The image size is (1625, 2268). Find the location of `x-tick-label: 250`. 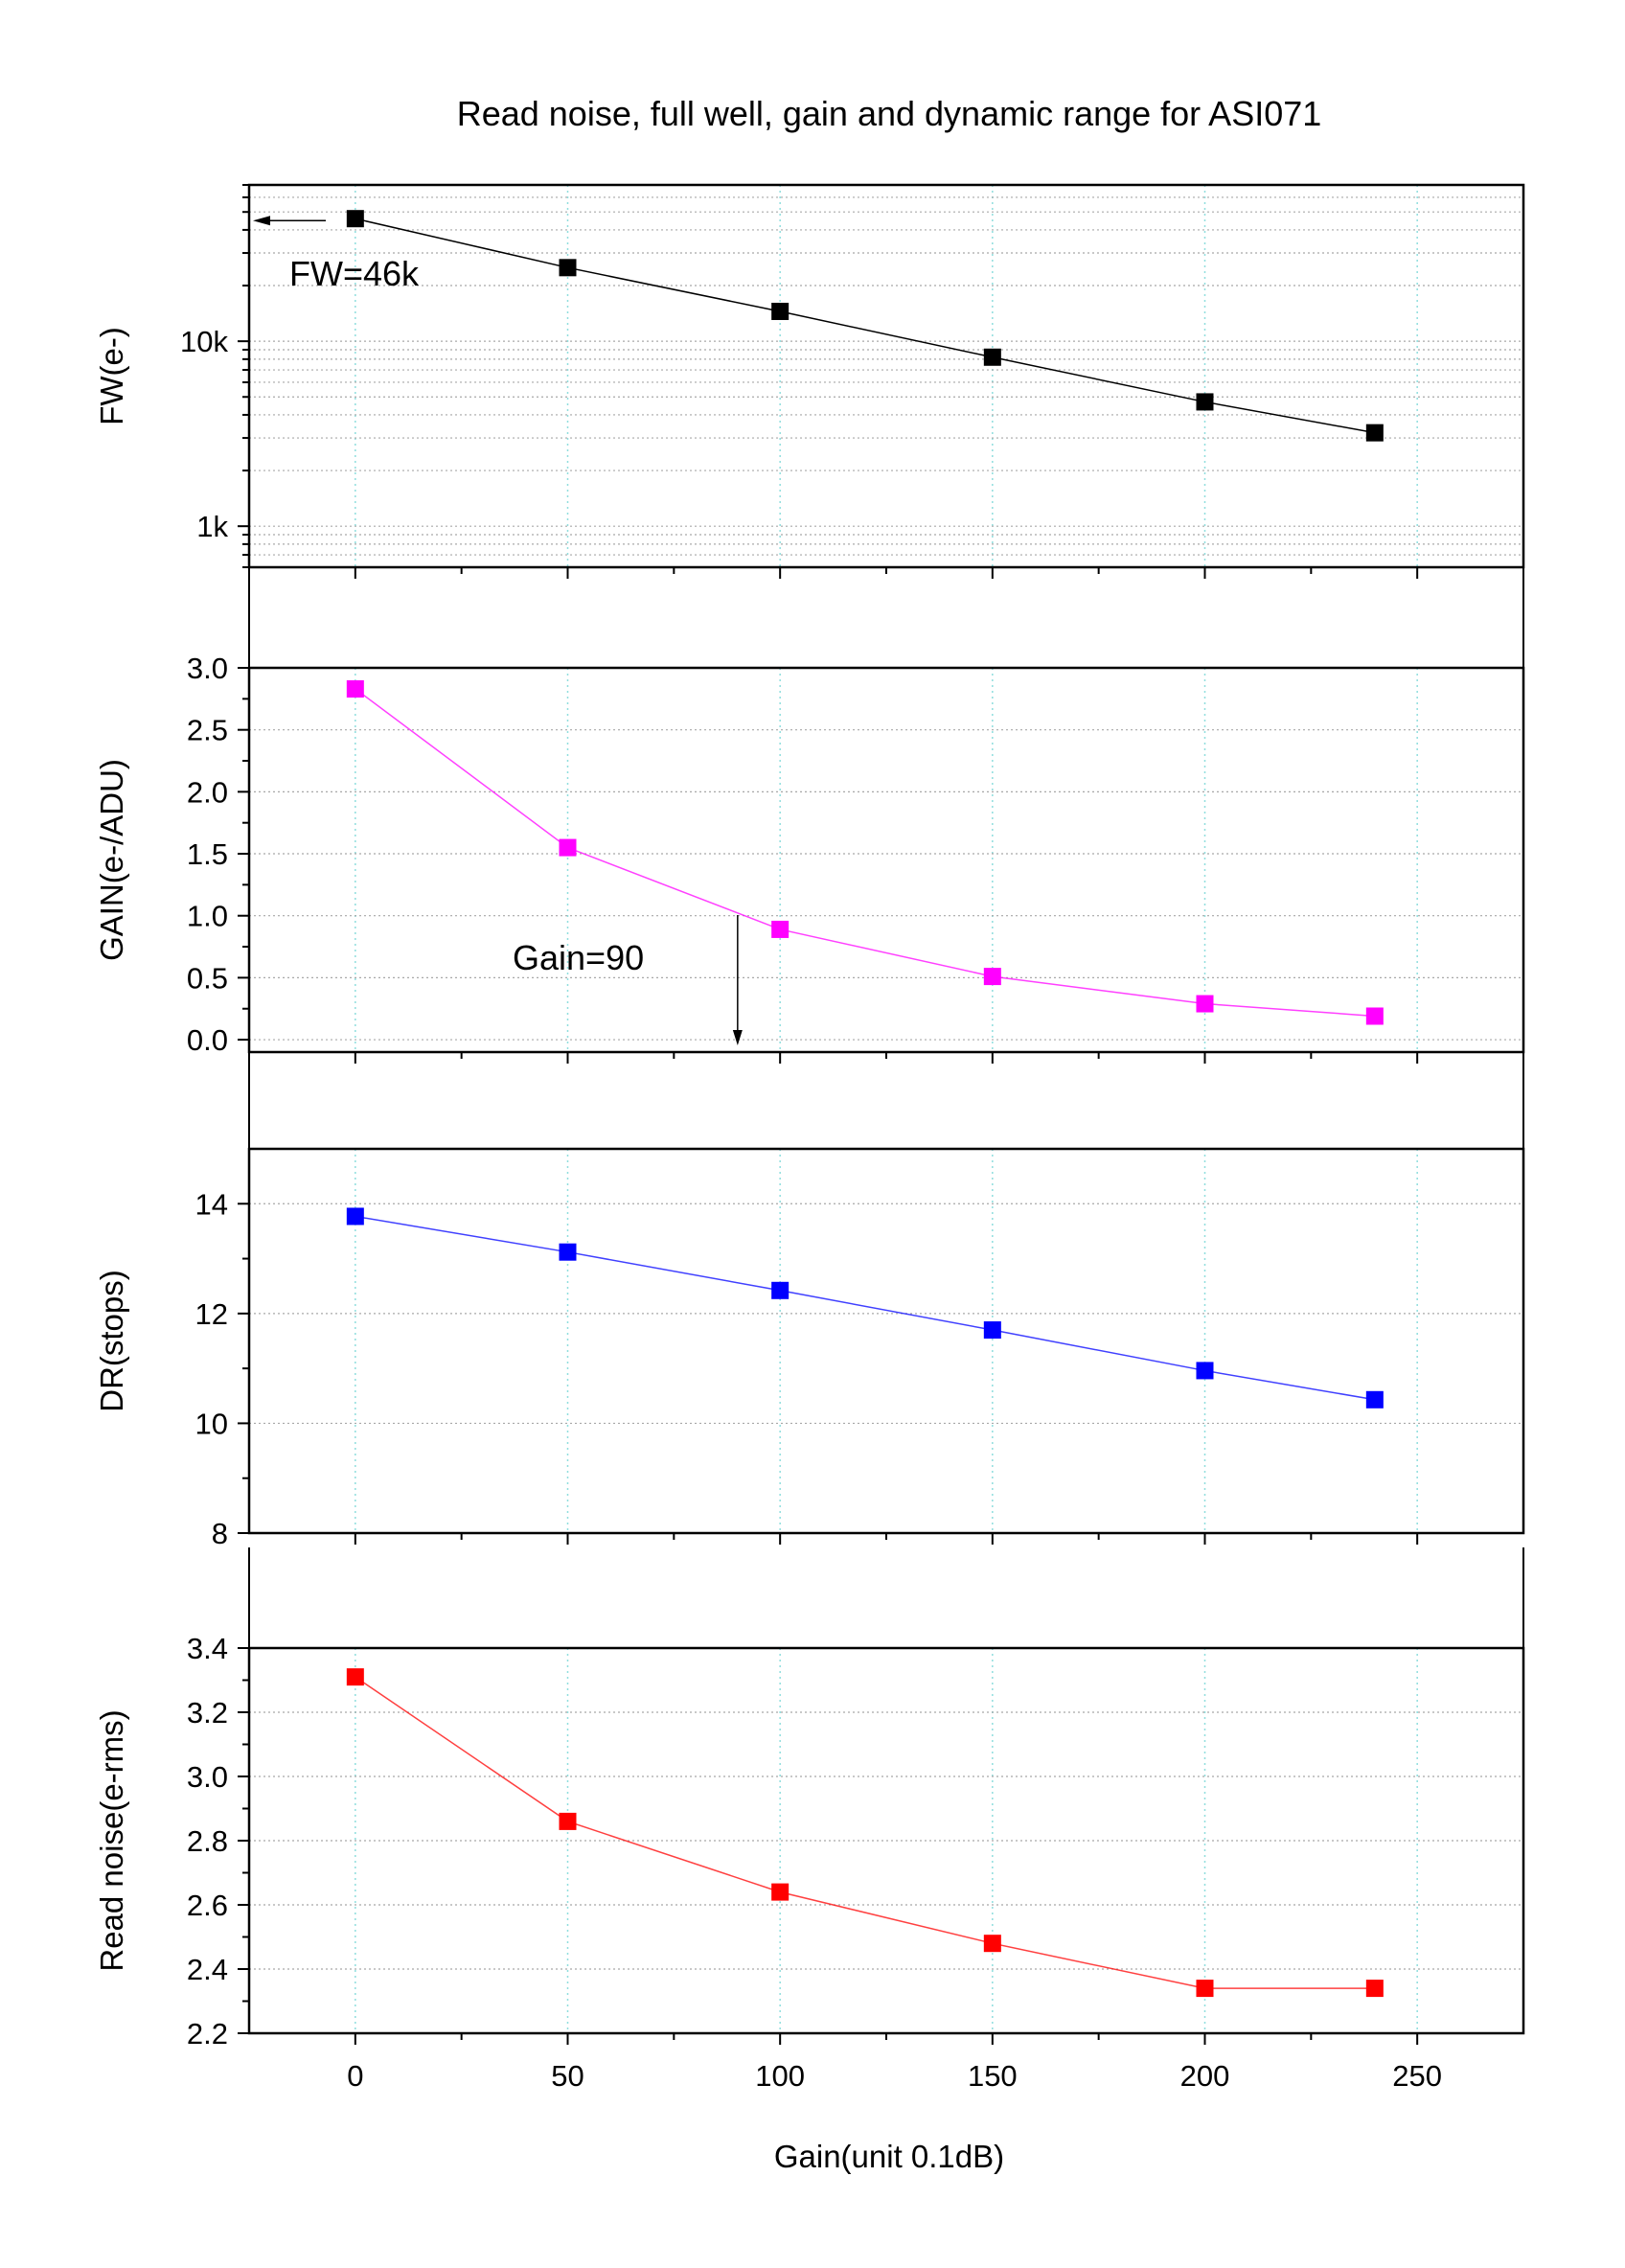

x-tick-label: 250 is located at coordinates (1417, 2076).